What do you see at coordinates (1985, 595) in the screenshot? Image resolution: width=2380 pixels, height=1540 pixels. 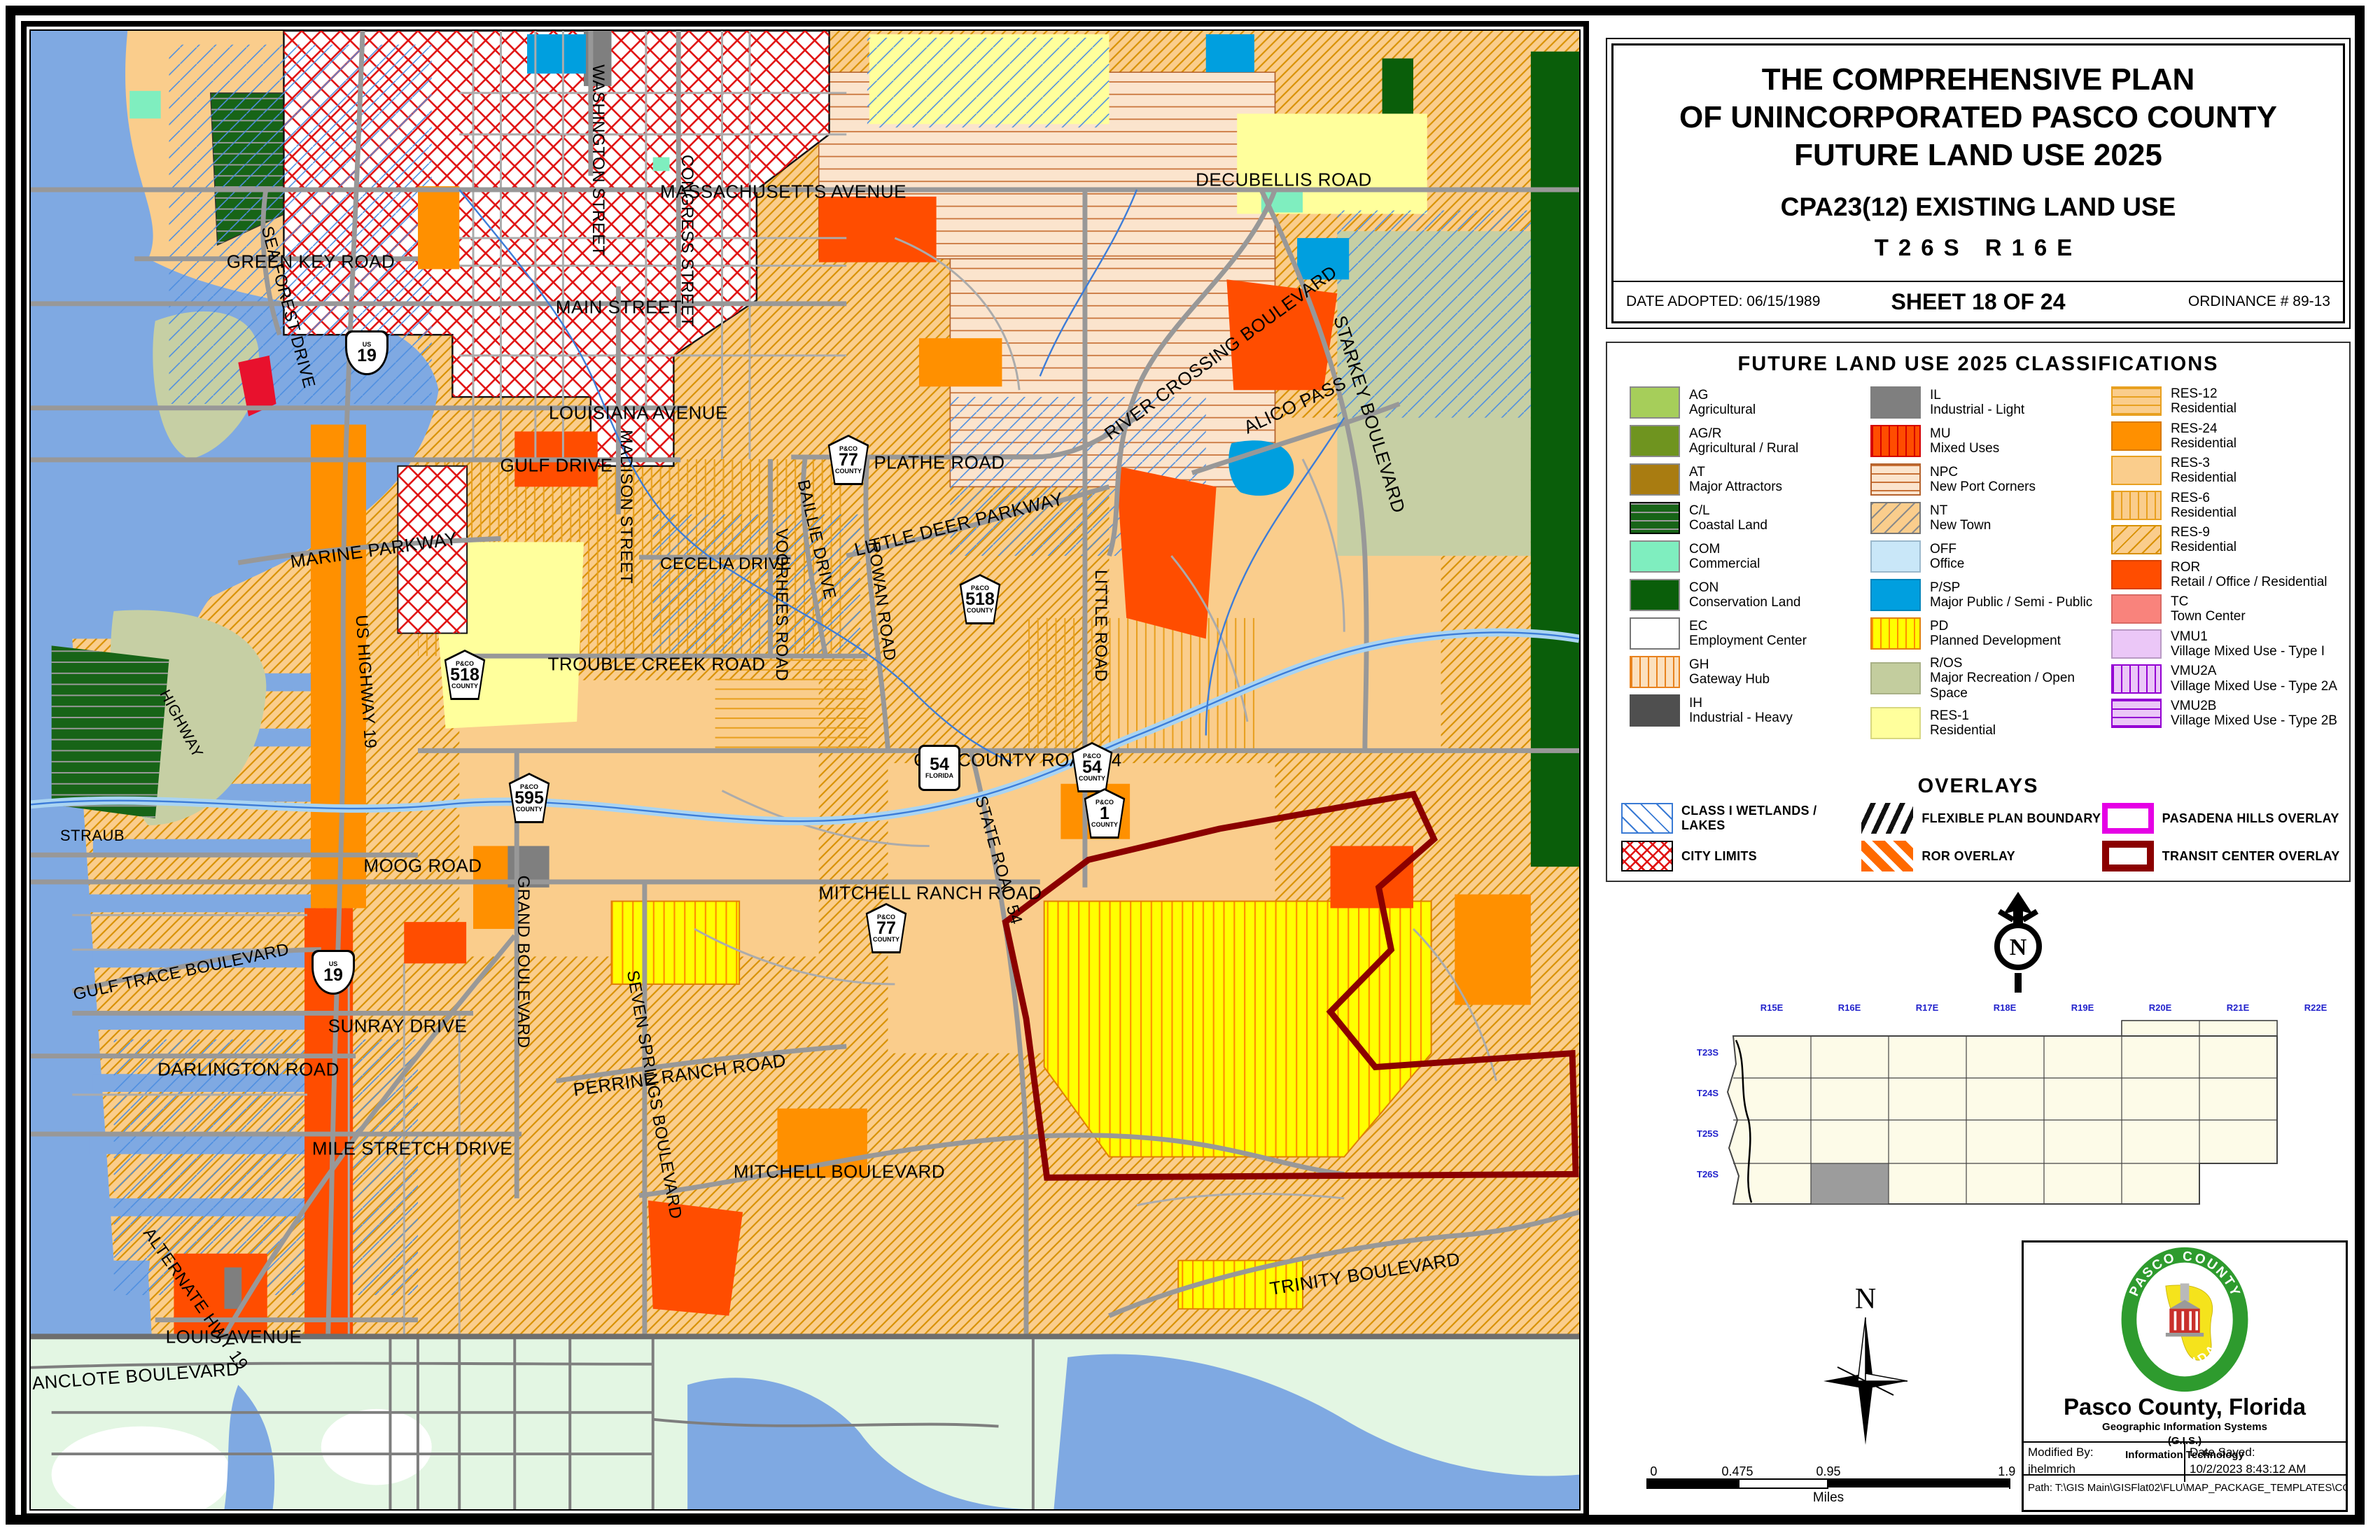 I see `legend-item: P/SP Major Public / Semi - Public` at bounding box center [1985, 595].